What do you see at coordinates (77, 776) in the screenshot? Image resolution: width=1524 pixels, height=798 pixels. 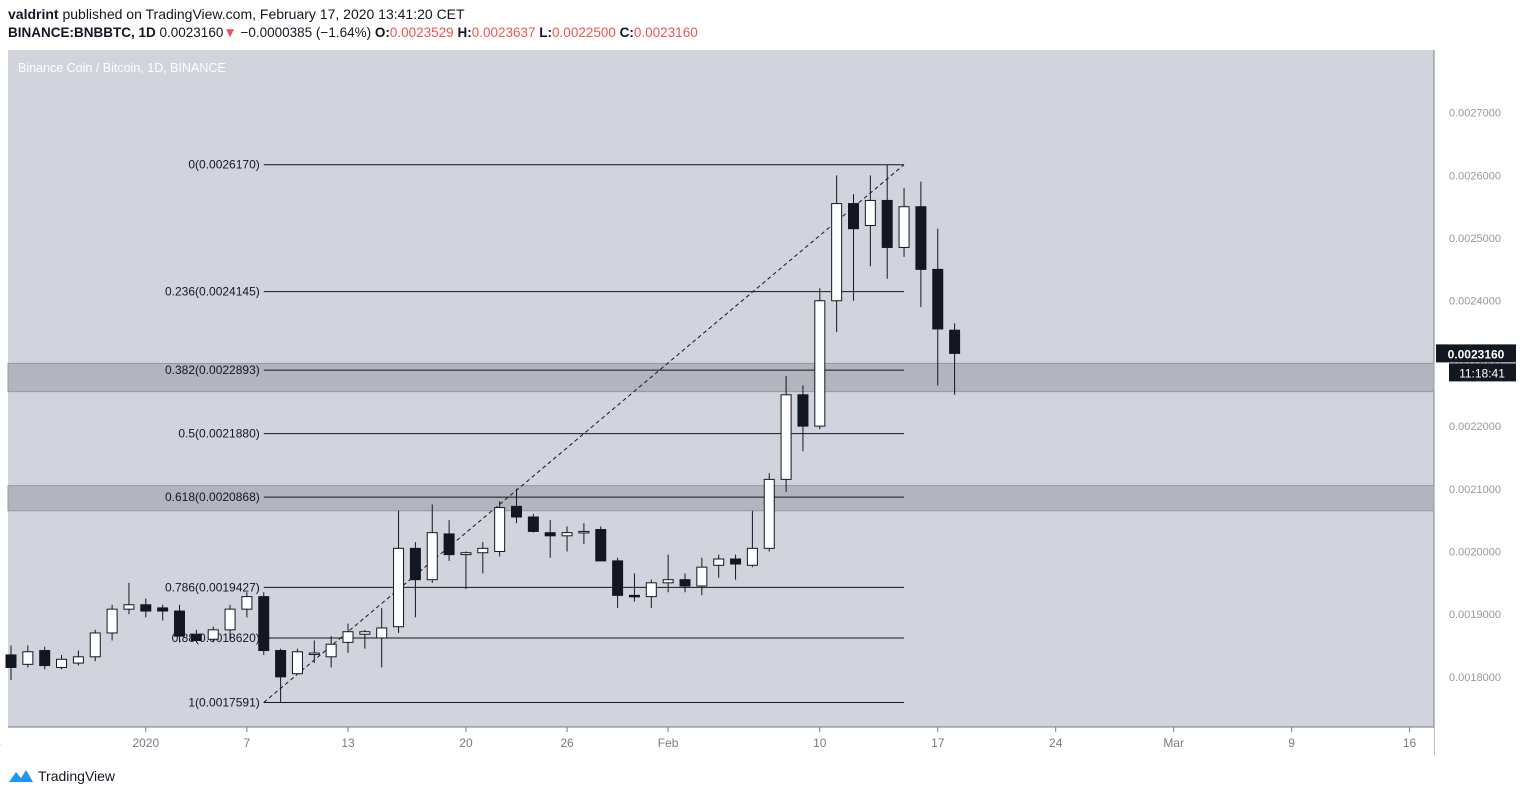 I see `tradingview-brand: TradingView` at bounding box center [77, 776].